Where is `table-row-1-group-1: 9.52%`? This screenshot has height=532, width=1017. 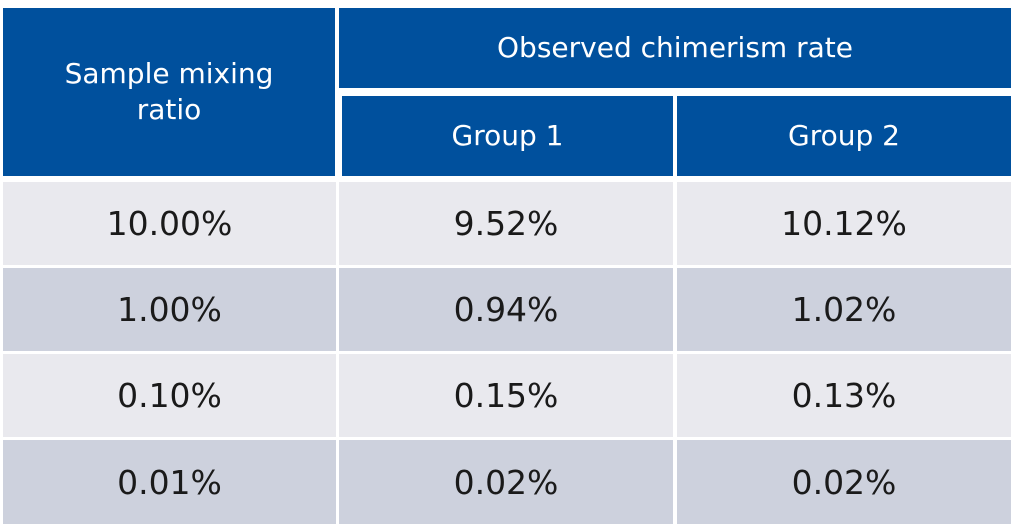 table-row-1-group-1: 9.52% is located at coordinates (506, 223).